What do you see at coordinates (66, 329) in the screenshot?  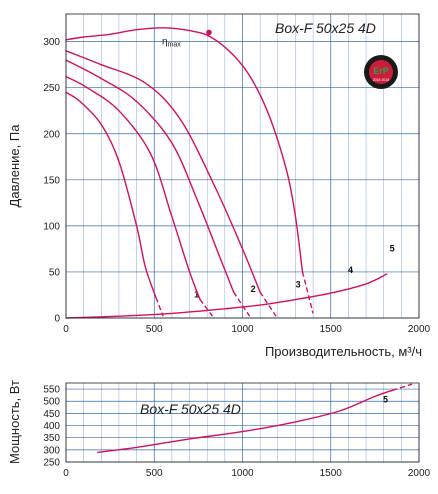 I see `pressure-x-tick-label: 0` at bounding box center [66, 329].